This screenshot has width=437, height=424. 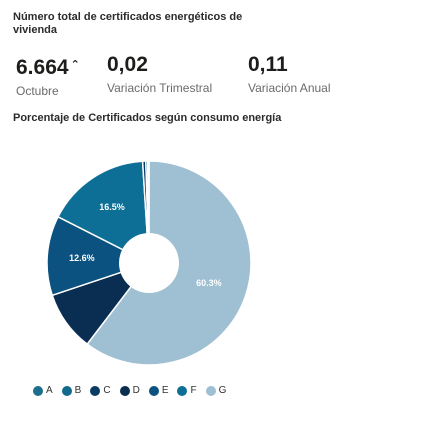 I want to click on legend-label: C, so click(x=107, y=390).